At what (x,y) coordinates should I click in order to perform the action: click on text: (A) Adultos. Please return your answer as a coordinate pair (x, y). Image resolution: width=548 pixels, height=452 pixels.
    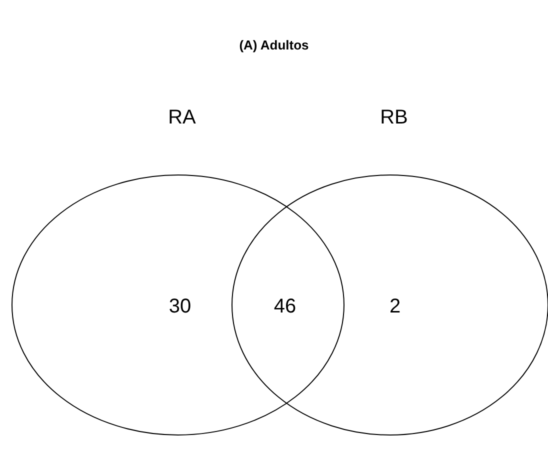
    Looking at the image, I should click on (274, 44).